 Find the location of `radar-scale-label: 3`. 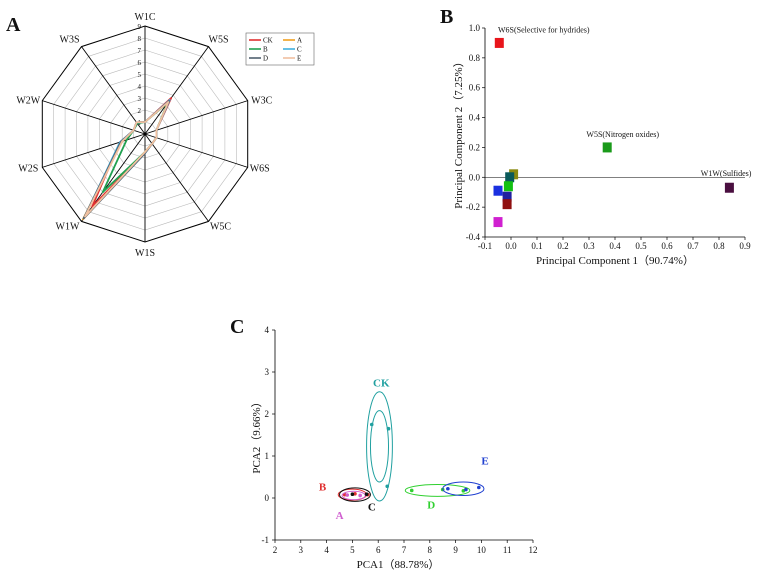

radar-scale-label: 3 is located at coordinates (140, 99).